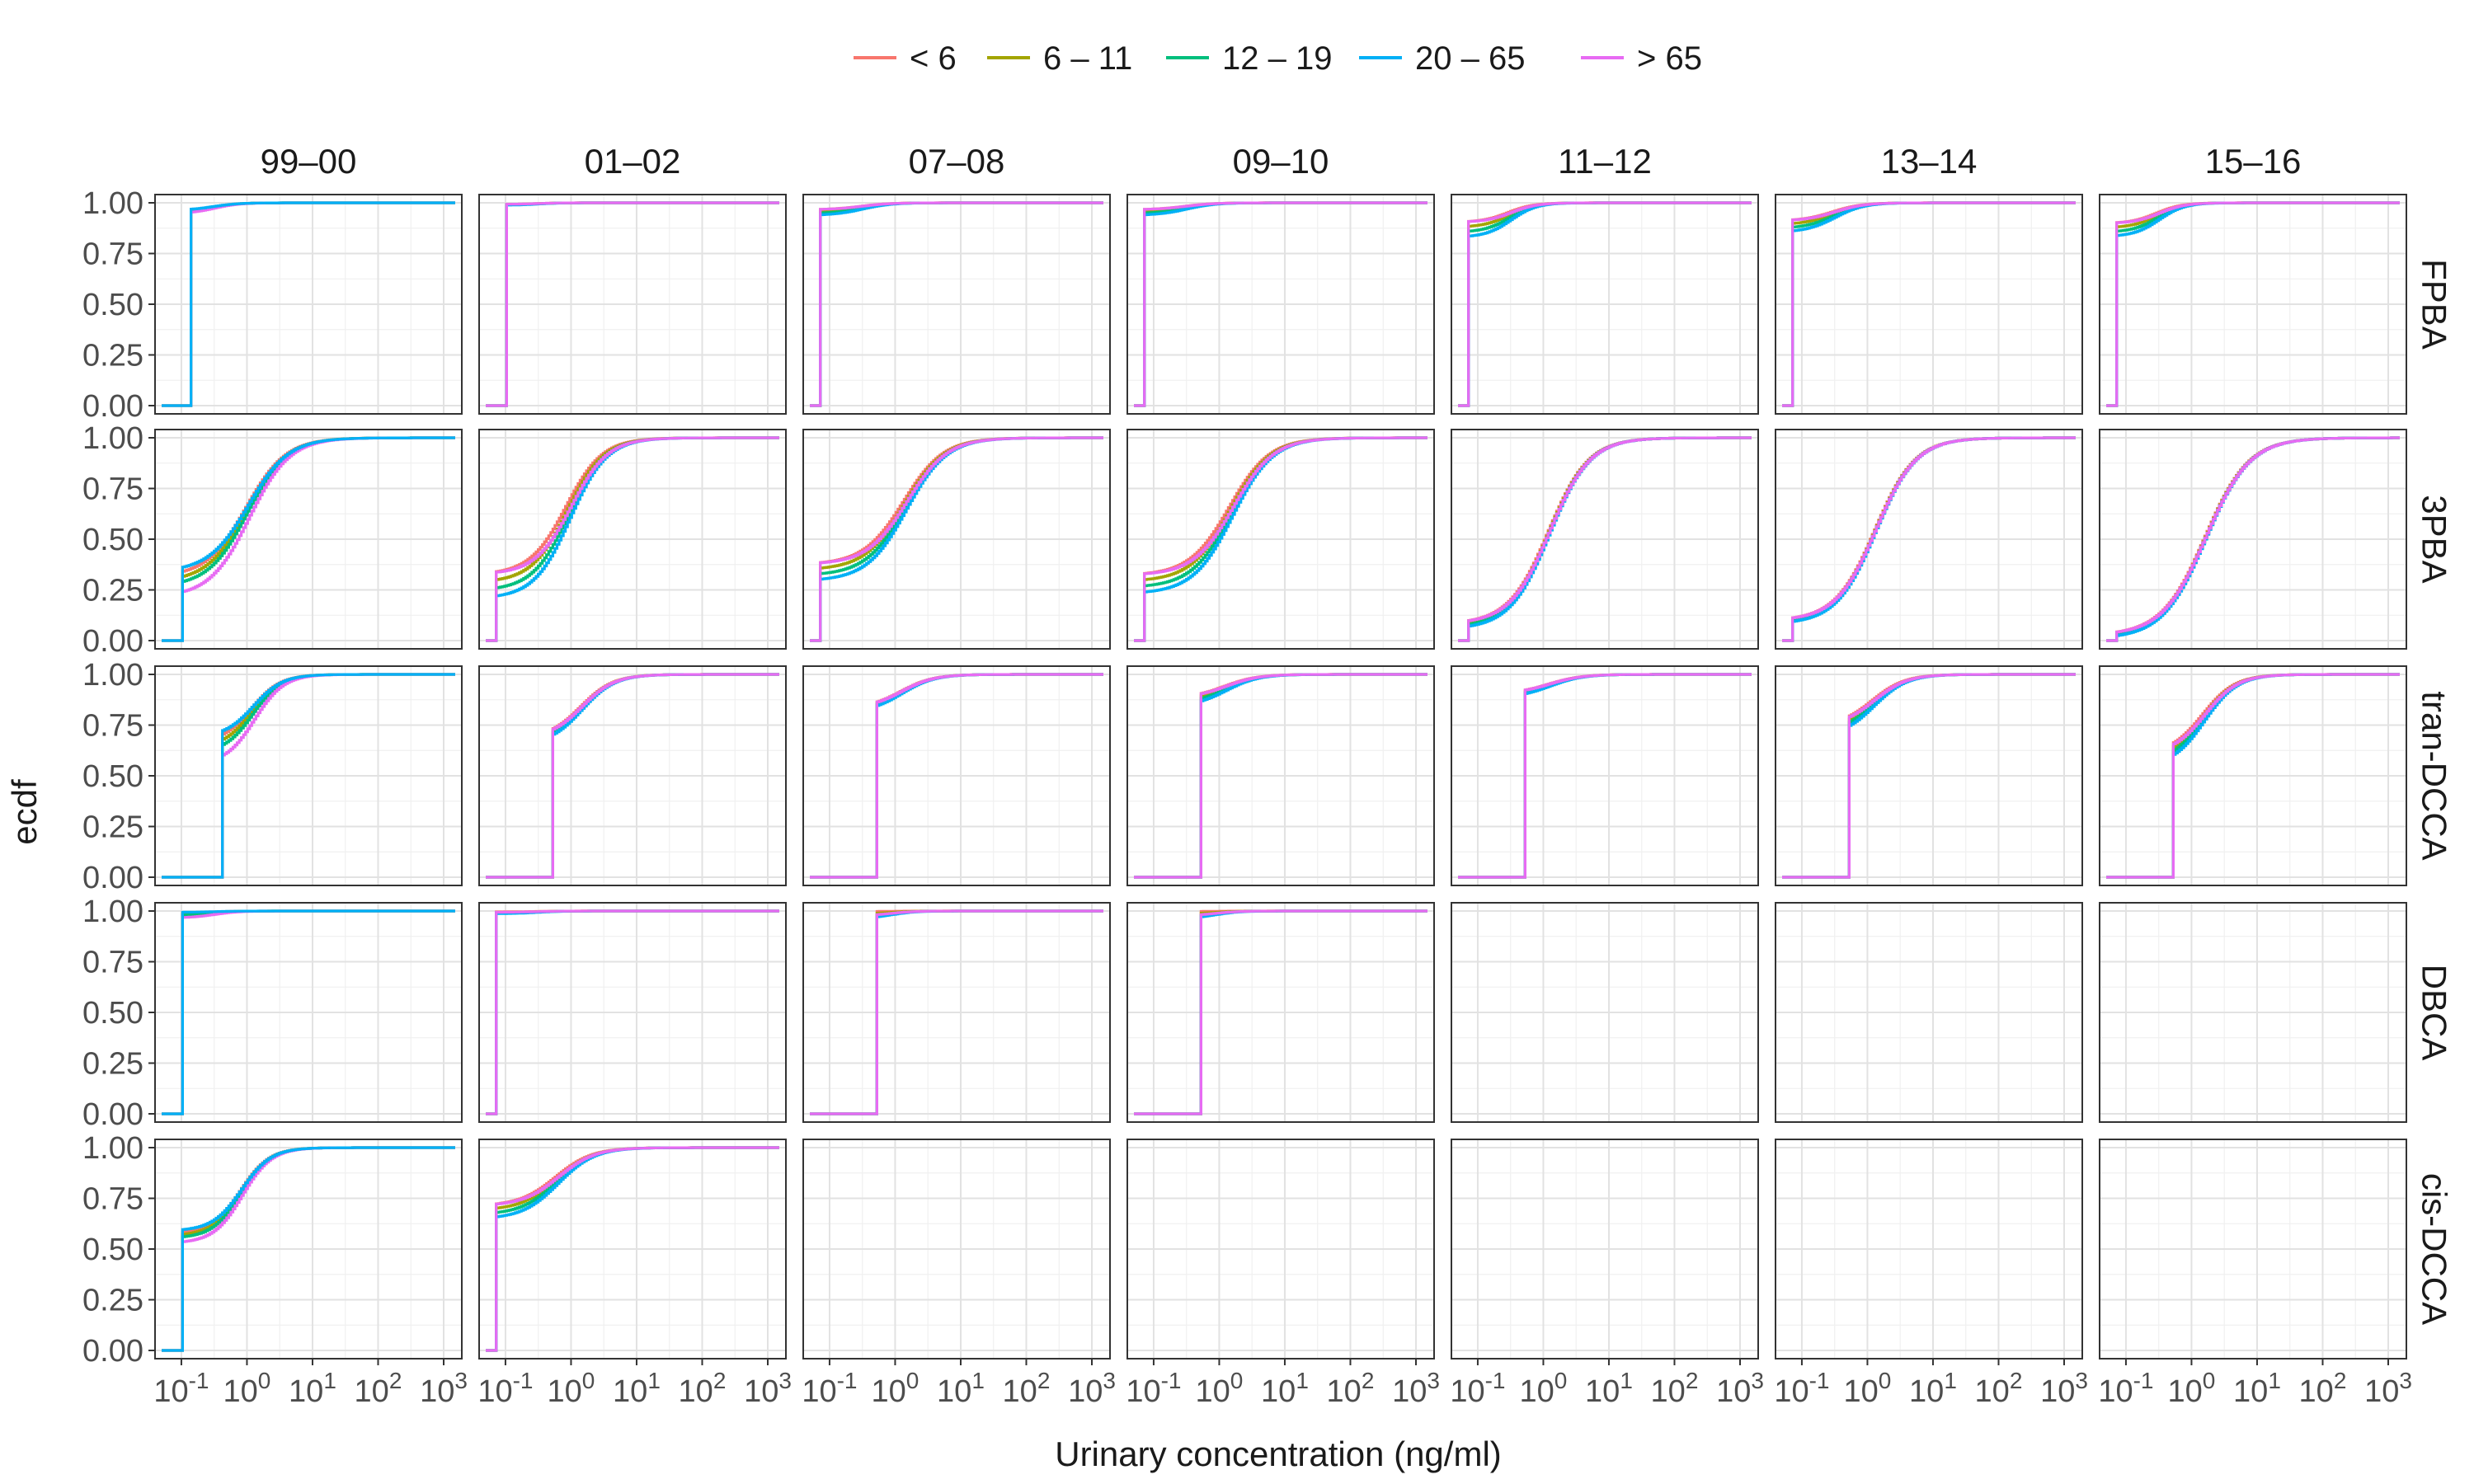 Image resolution: width=2474 pixels, height=1484 pixels. Describe the element at coordinates (2253, 161) in the screenshot. I see `column-strip-label: 15–16` at that location.